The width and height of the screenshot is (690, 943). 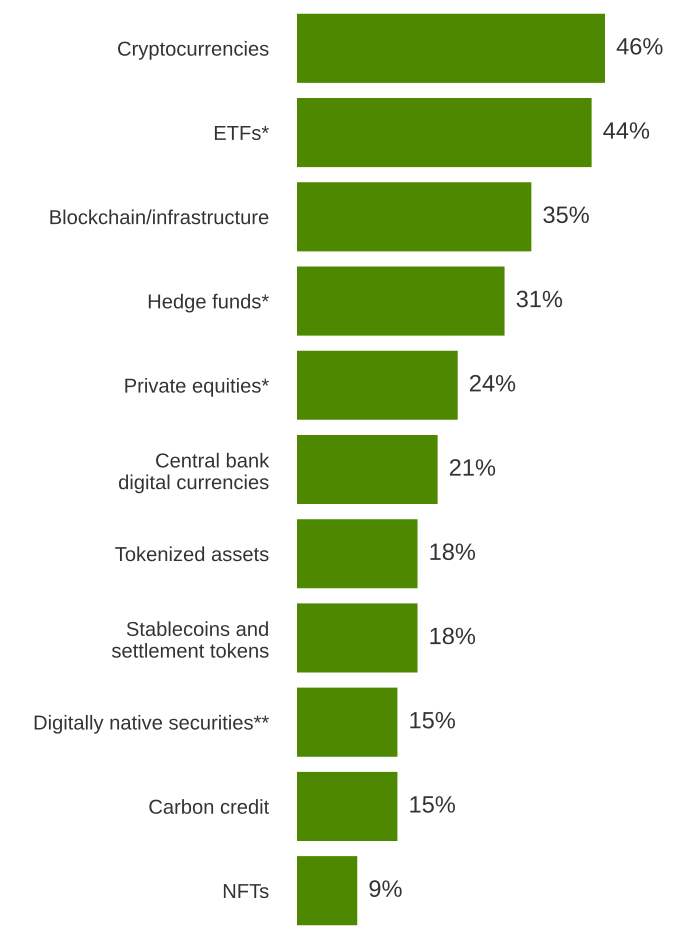 I want to click on data-label: 31%, so click(x=539, y=299).